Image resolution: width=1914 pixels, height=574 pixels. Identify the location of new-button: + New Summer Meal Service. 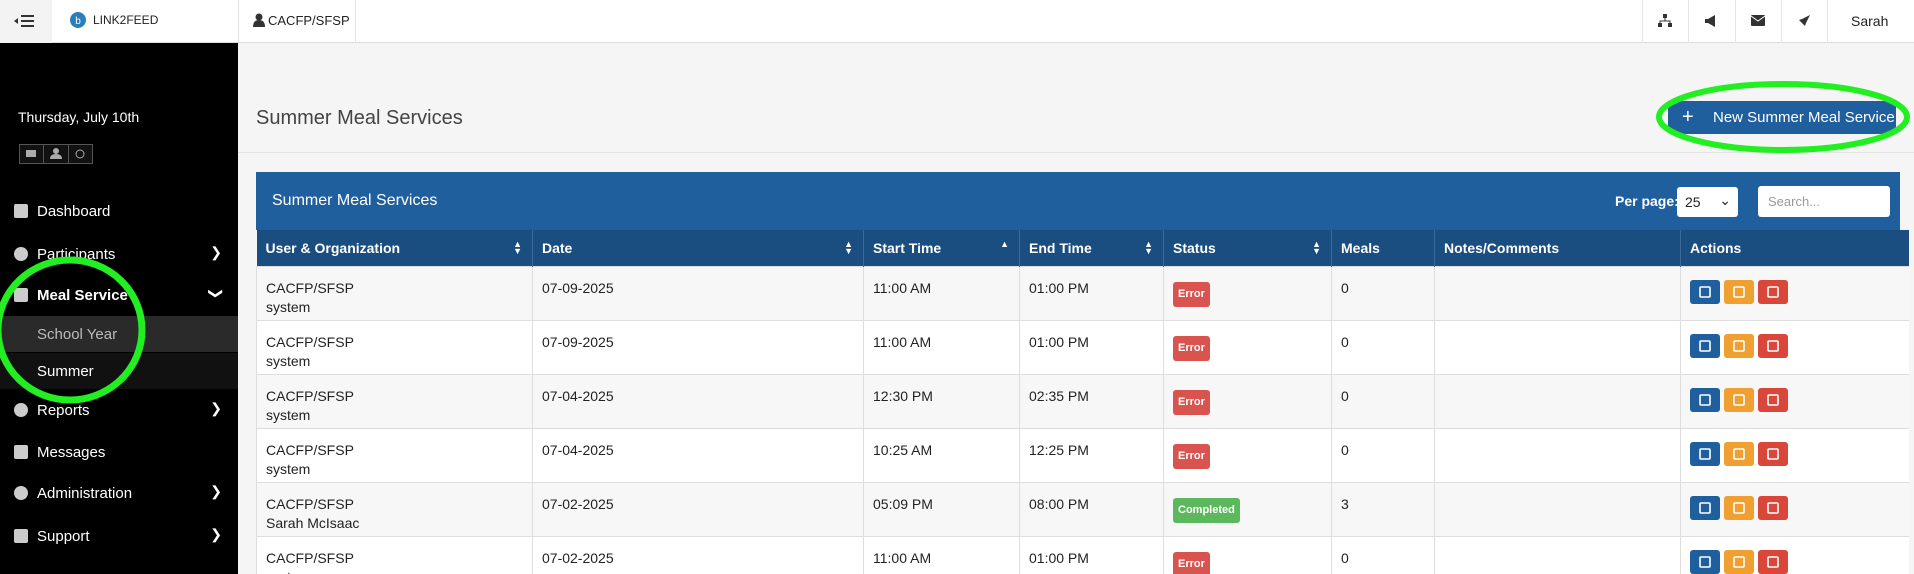
(1782, 117).